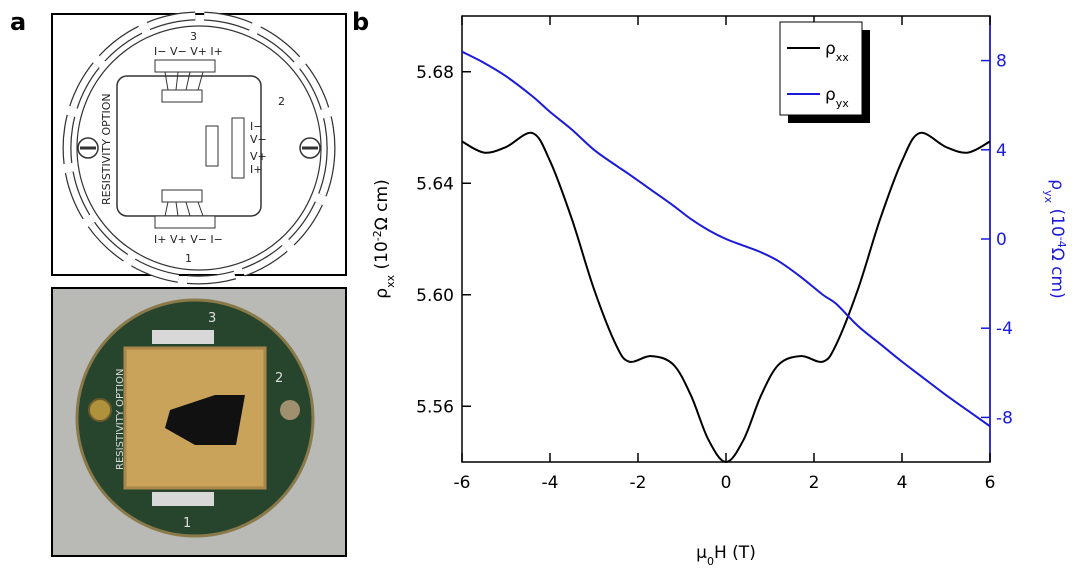  What do you see at coordinates (1001, 62) in the screenshot?
I see `y2-tick-label: 8` at bounding box center [1001, 62].